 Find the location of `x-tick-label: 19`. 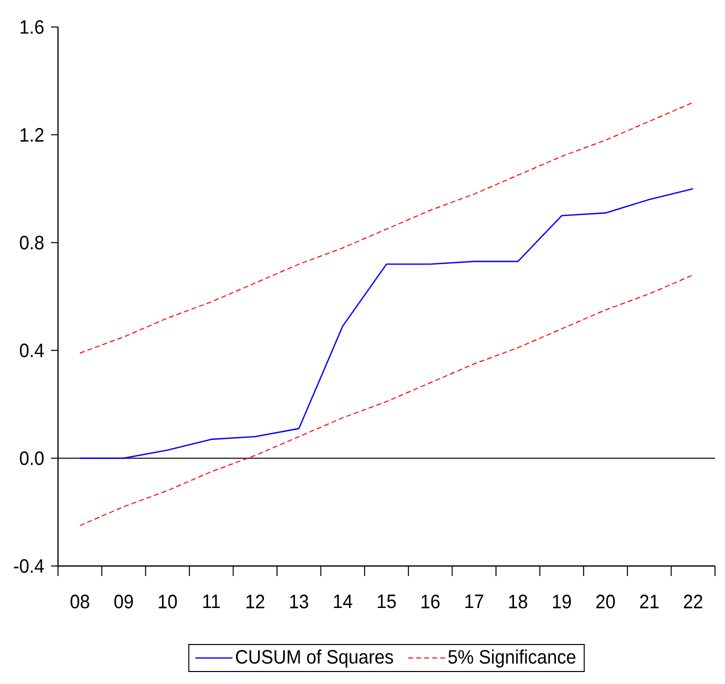

x-tick-label: 19 is located at coordinates (562, 601).